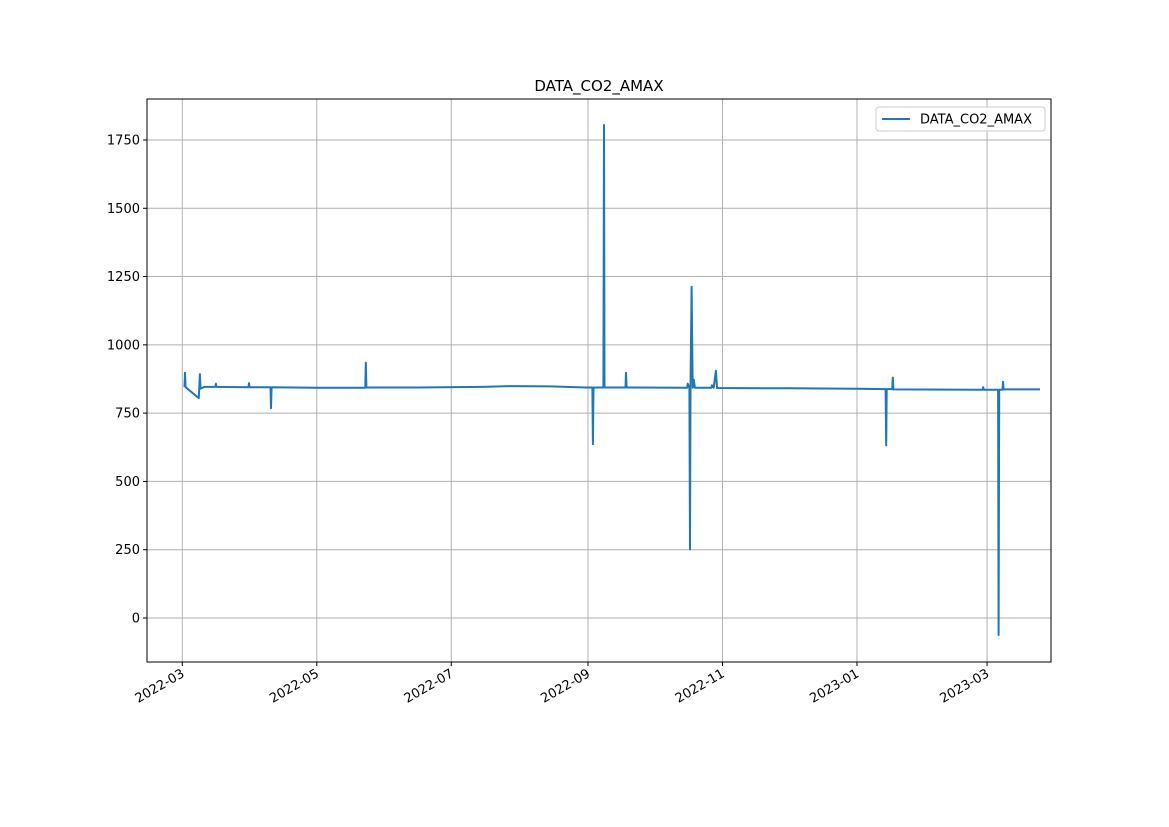 The width and height of the screenshot is (1169, 827). I want to click on x-tick-label: 2023-03, so click(965, 686).